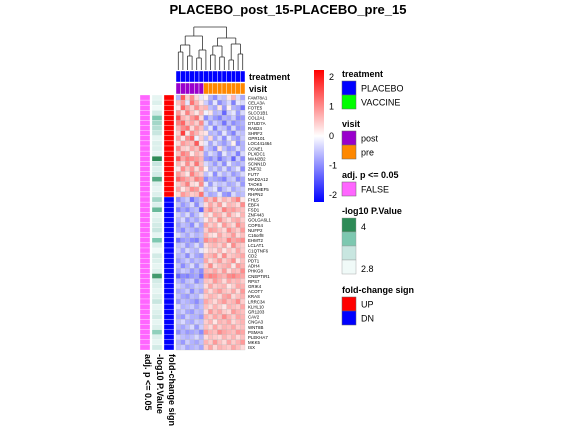 Image resolution: width=576 pixels, height=432 pixels. Describe the element at coordinates (349, 304) in the screenshot. I see `legend-up-swatch` at that location.